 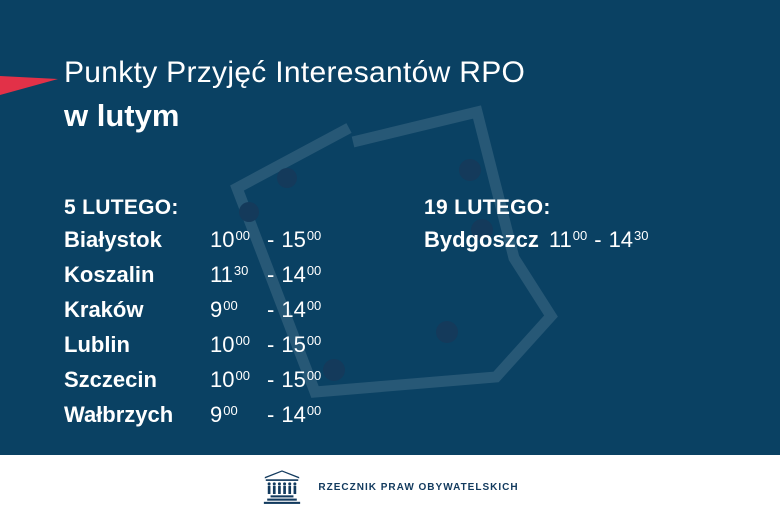 I want to click on red-arrow-accent-icon, so click(x=29, y=85).